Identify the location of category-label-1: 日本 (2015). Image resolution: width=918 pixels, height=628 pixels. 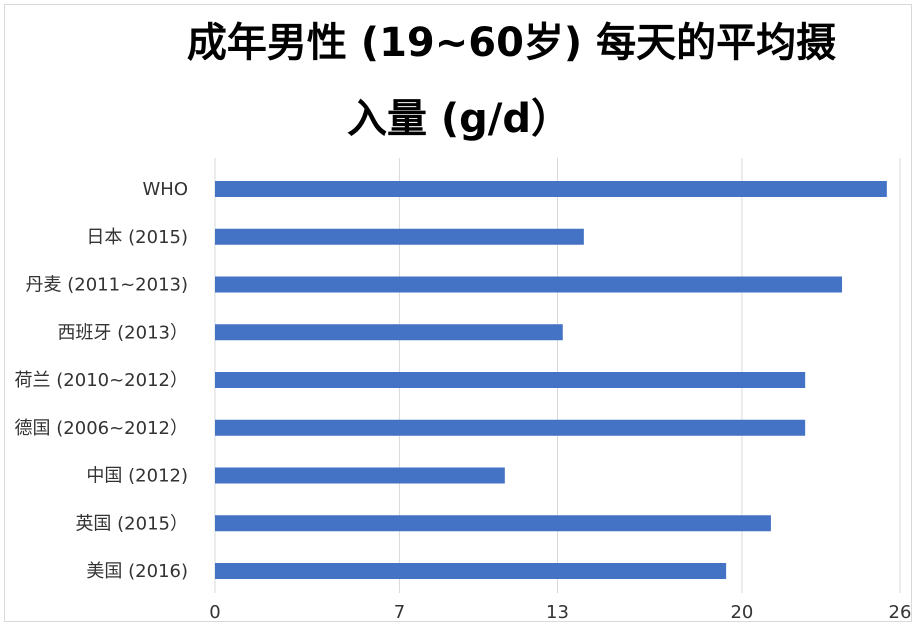
(137, 237).